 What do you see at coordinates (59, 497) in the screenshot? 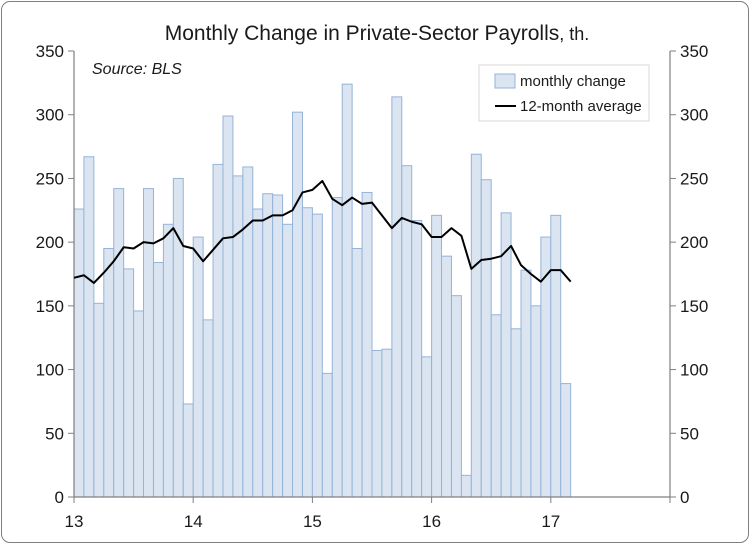
I see `y-tick-label-left: 0` at bounding box center [59, 497].